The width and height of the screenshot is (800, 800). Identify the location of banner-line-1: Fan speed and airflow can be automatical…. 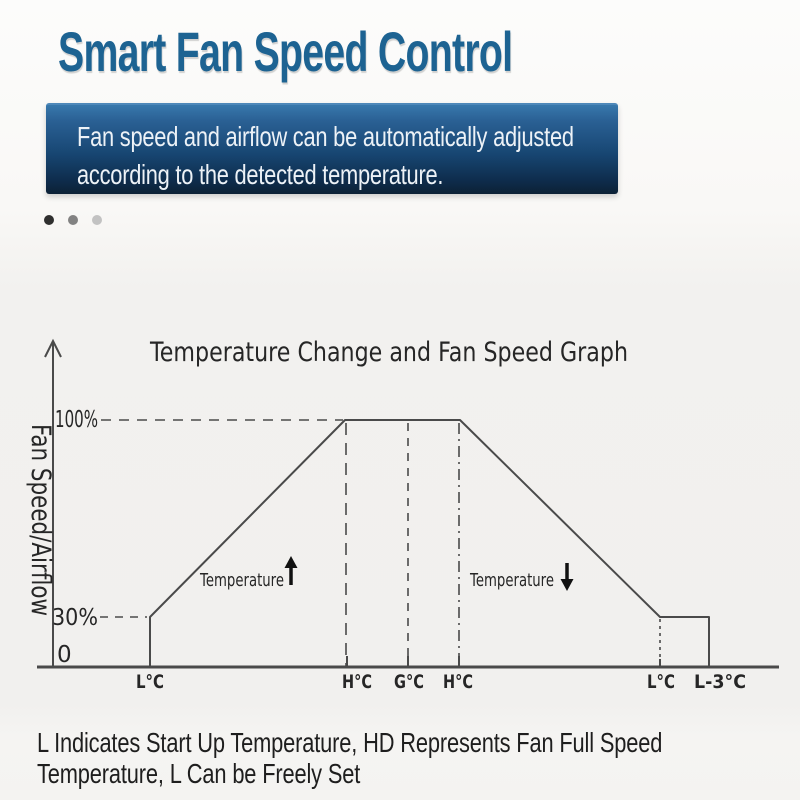
(325, 136).